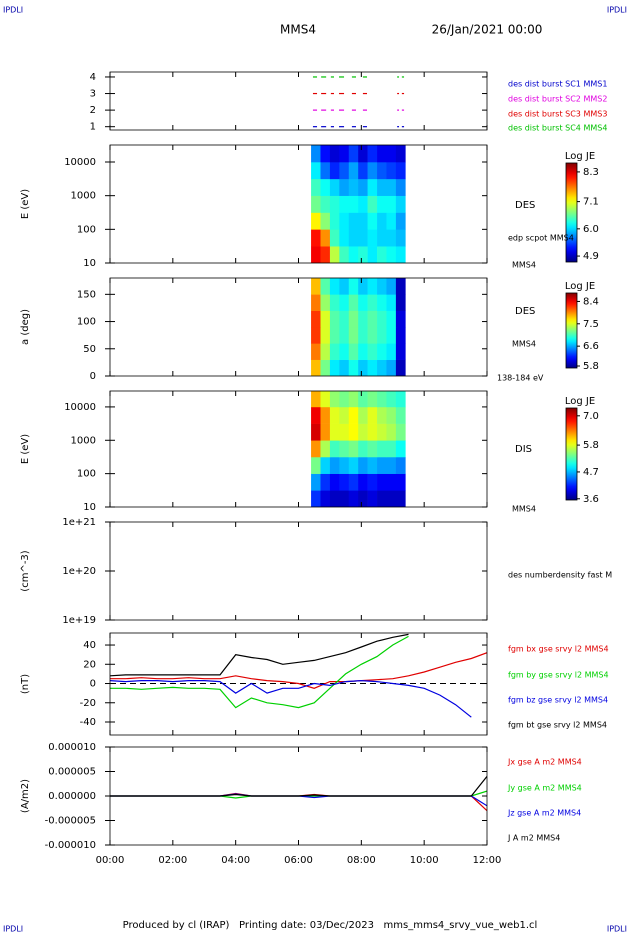 The image size is (630, 934). What do you see at coordinates (558, 700) in the screenshot?
I see `legend-entry: fgm bz gse srvy l2 MMS4` at bounding box center [558, 700].